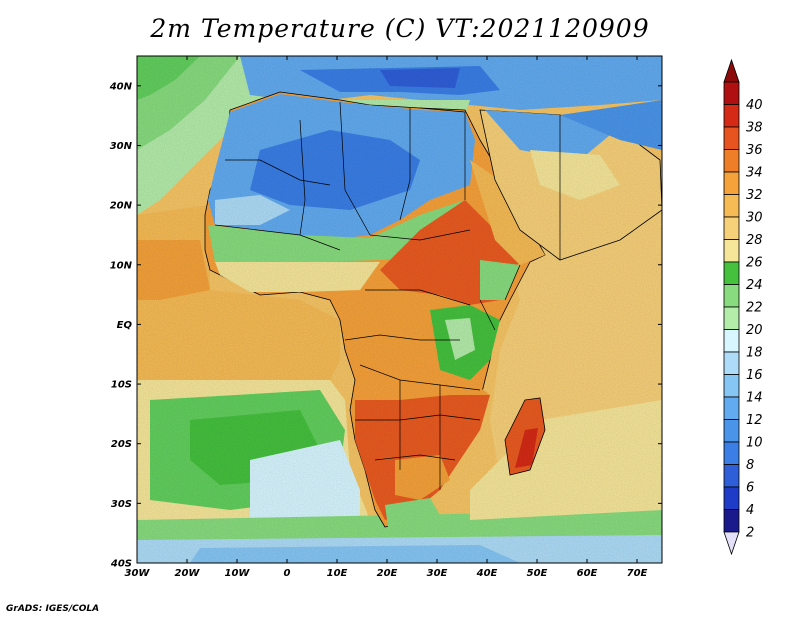 This screenshot has width=800, height=618. Describe the element at coordinates (750, 533) in the screenshot. I see `colorbar-label: 2` at that location.